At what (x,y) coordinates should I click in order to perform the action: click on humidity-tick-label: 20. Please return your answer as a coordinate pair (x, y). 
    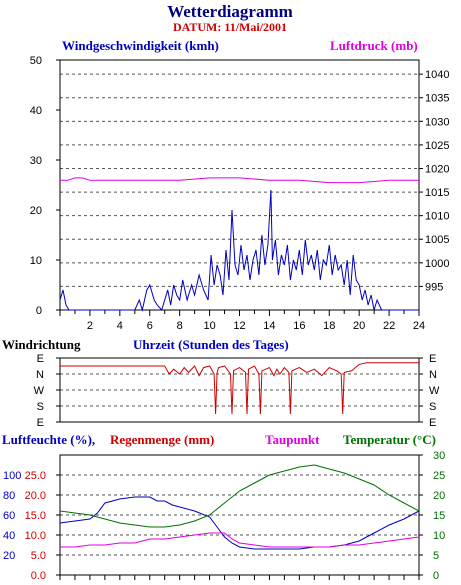
    Looking at the image, I should click on (9, 556).